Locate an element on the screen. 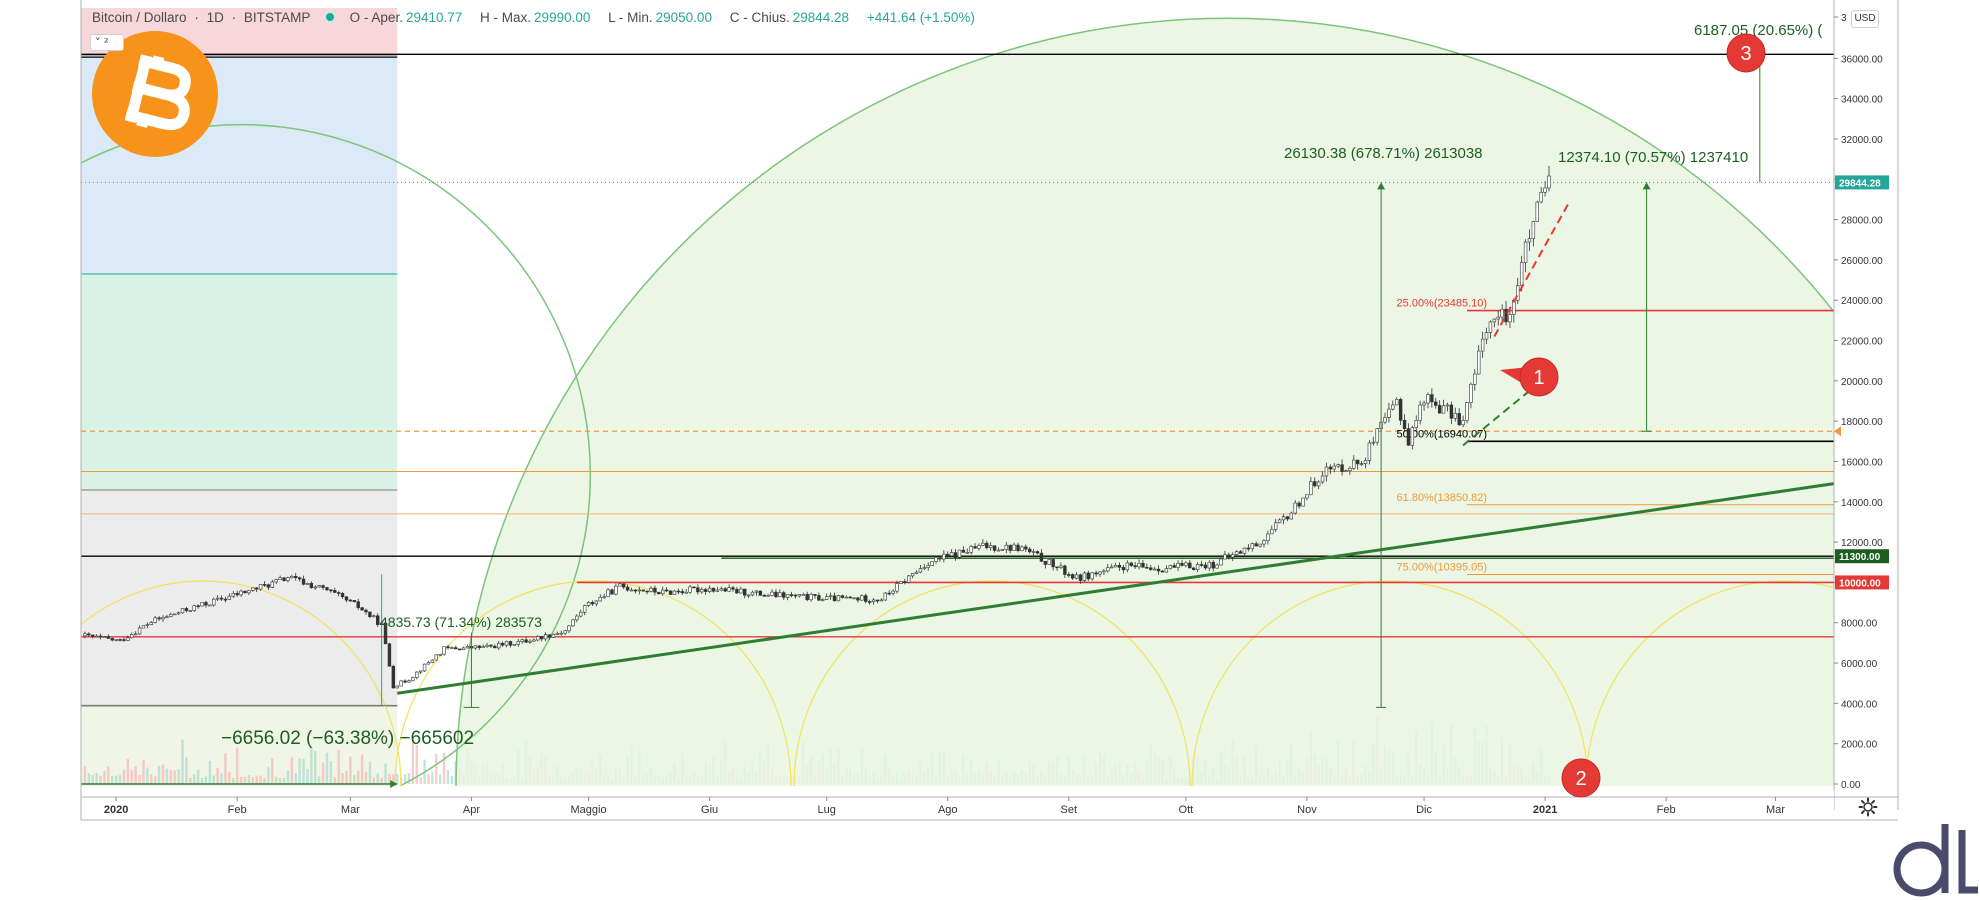 Image resolution: width=1980 pixels, height=900 pixels. callout-1-circle is located at coordinates (1539, 377).